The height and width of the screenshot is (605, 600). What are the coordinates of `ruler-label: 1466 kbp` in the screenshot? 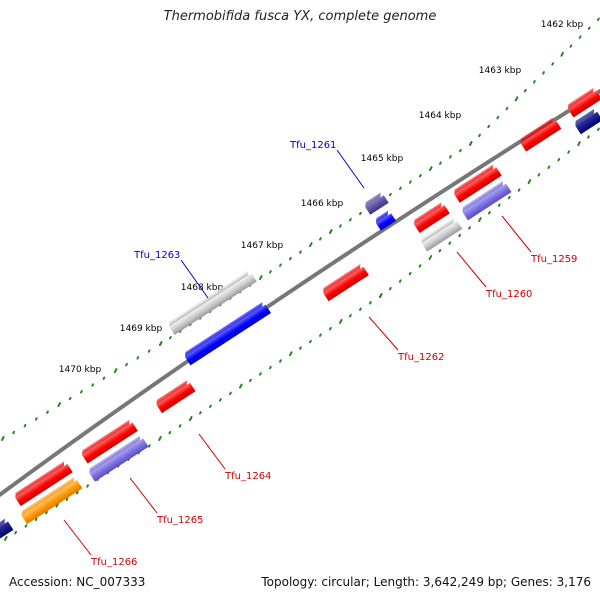 It's located at (322, 204).